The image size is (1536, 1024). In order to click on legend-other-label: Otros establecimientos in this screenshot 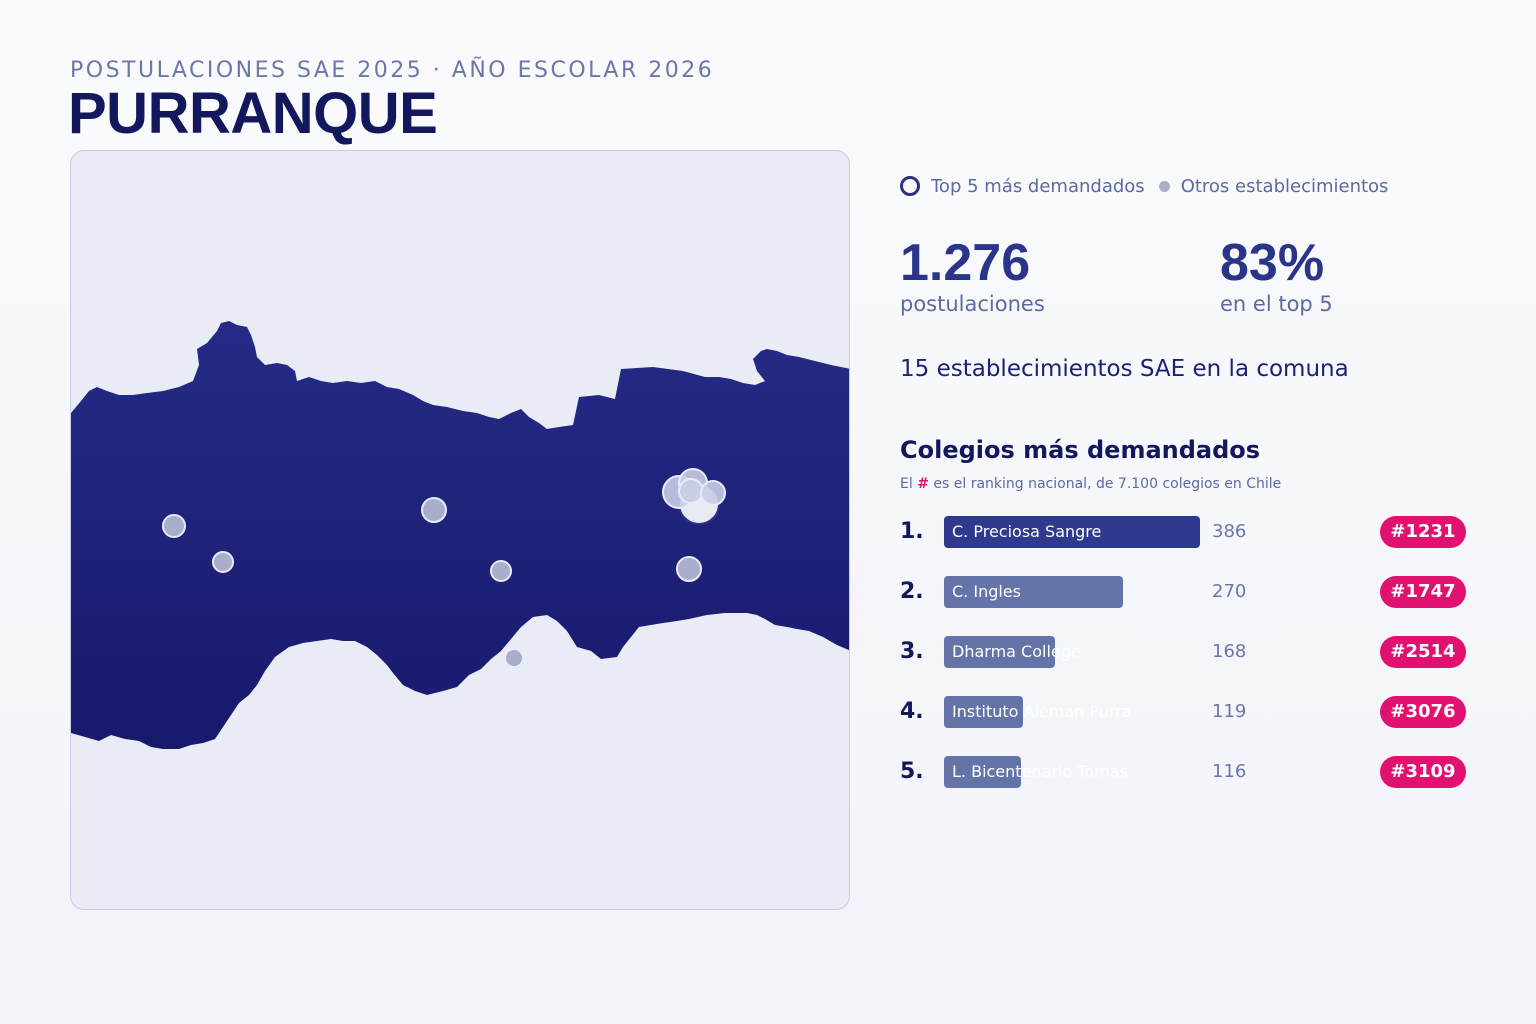, I will do `click(1284, 186)`.